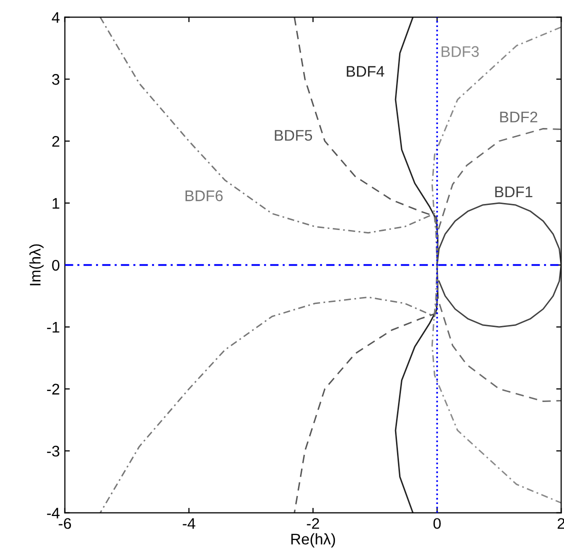 The image size is (564, 555). Describe the element at coordinates (56, 17) in the screenshot. I see `y-tick-label: 4` at that location.